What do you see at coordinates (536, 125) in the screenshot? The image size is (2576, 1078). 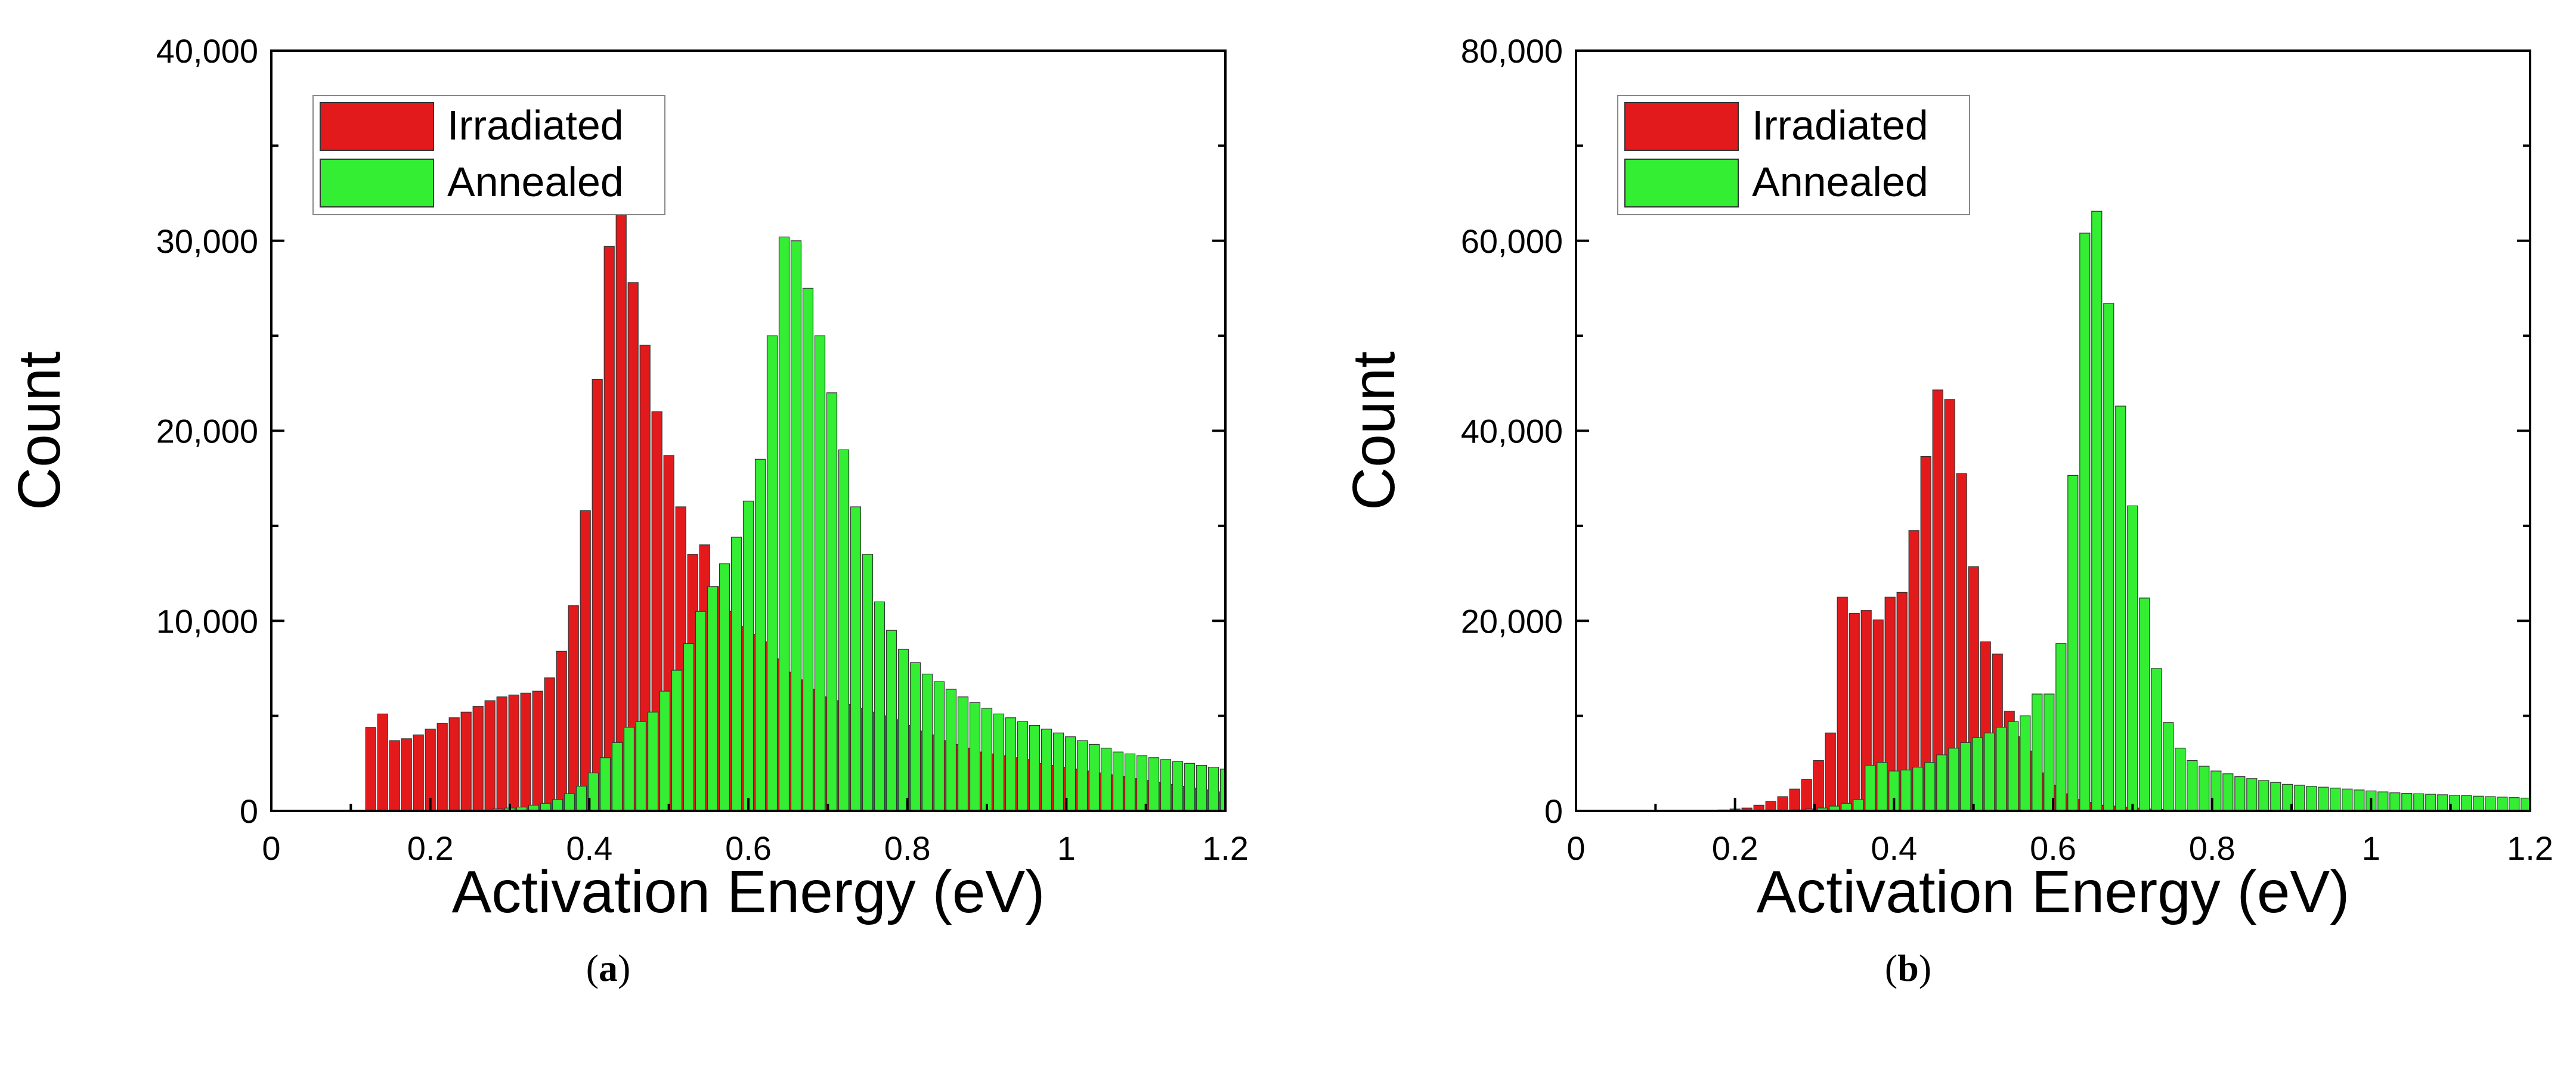 I see `legend-label-irradiated: Irradiated` at bounding box center [536, 125].